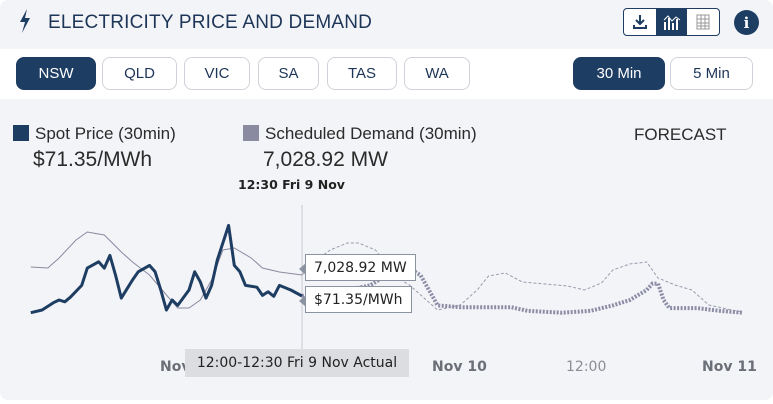  What do you see at coordinates (680, 134) in the screenshot?
I see `forecast-label: FORECAST` at bounding box center [680, 134].